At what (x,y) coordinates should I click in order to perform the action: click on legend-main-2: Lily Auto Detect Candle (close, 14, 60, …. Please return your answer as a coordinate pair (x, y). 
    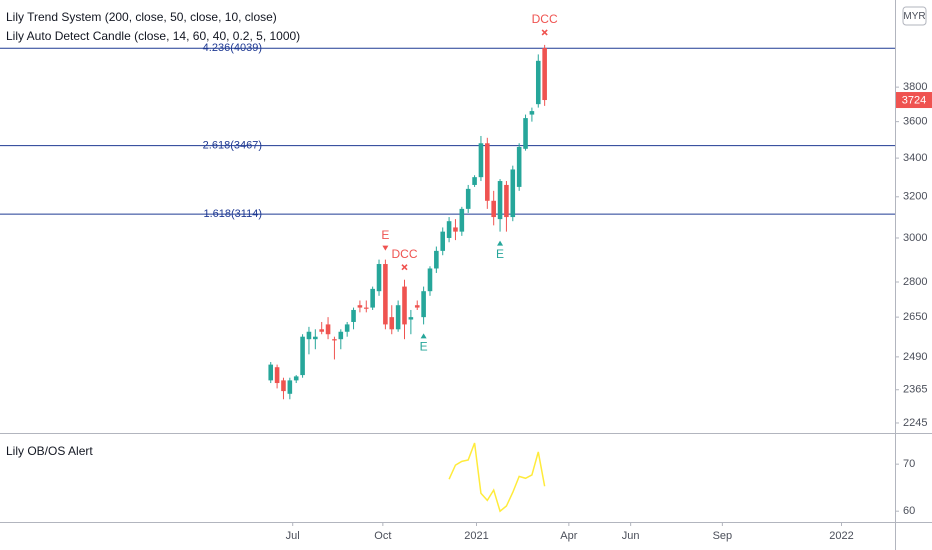
    Looking at the image, I should click on (153, 36).